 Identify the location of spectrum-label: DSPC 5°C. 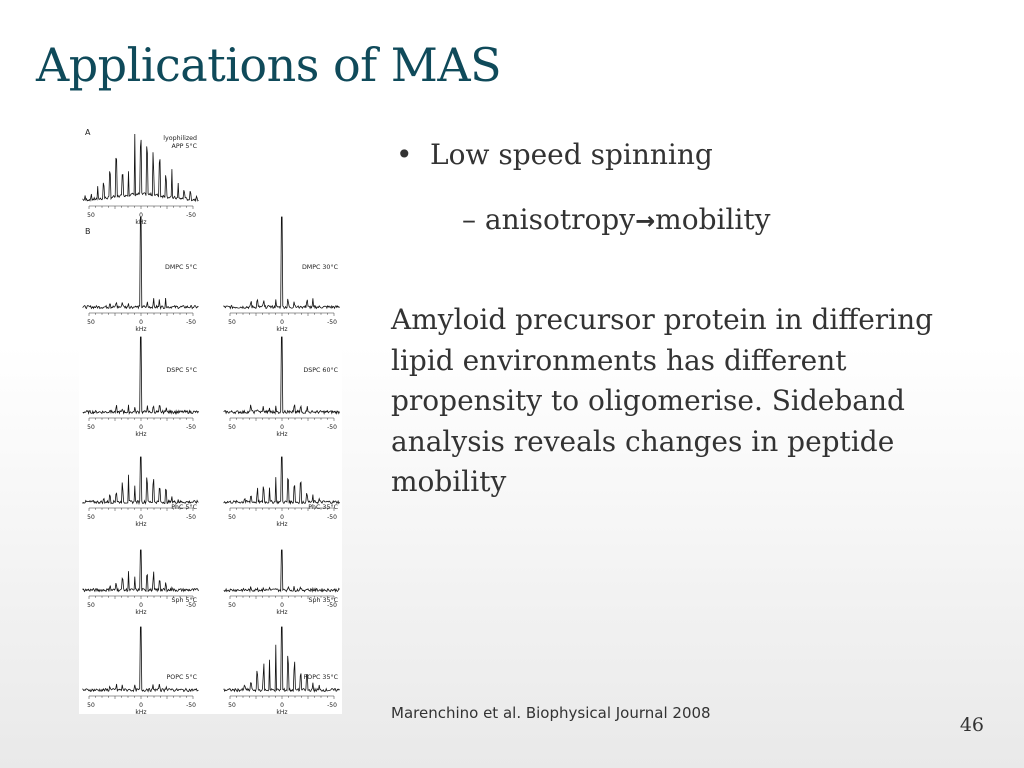
(181, 370).